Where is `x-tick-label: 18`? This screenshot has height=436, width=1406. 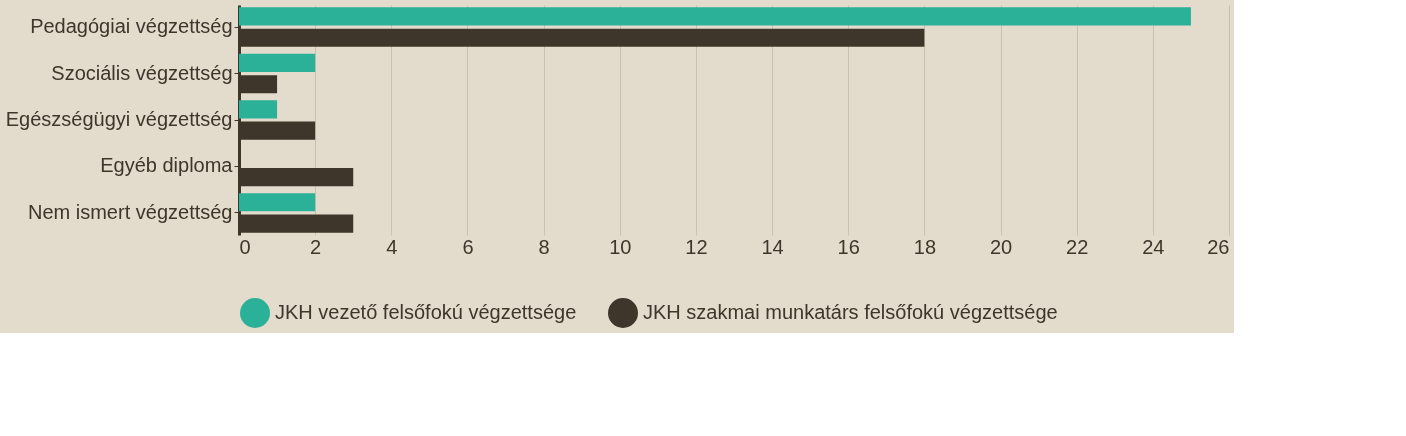
x-tick-label: 18 is located at coordinates (925, 246).